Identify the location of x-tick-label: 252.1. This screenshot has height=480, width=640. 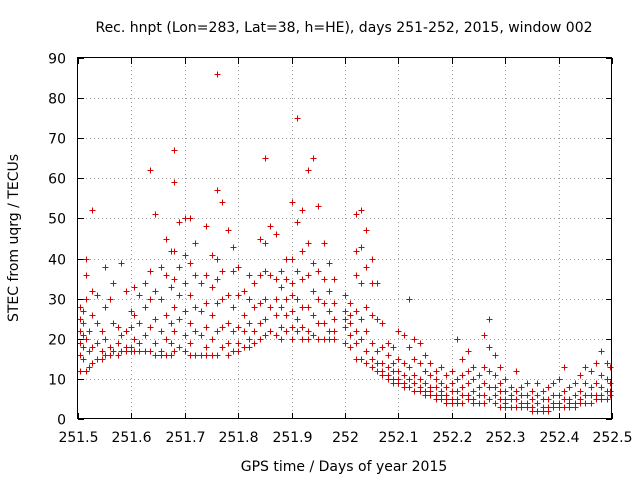
(398, 438).